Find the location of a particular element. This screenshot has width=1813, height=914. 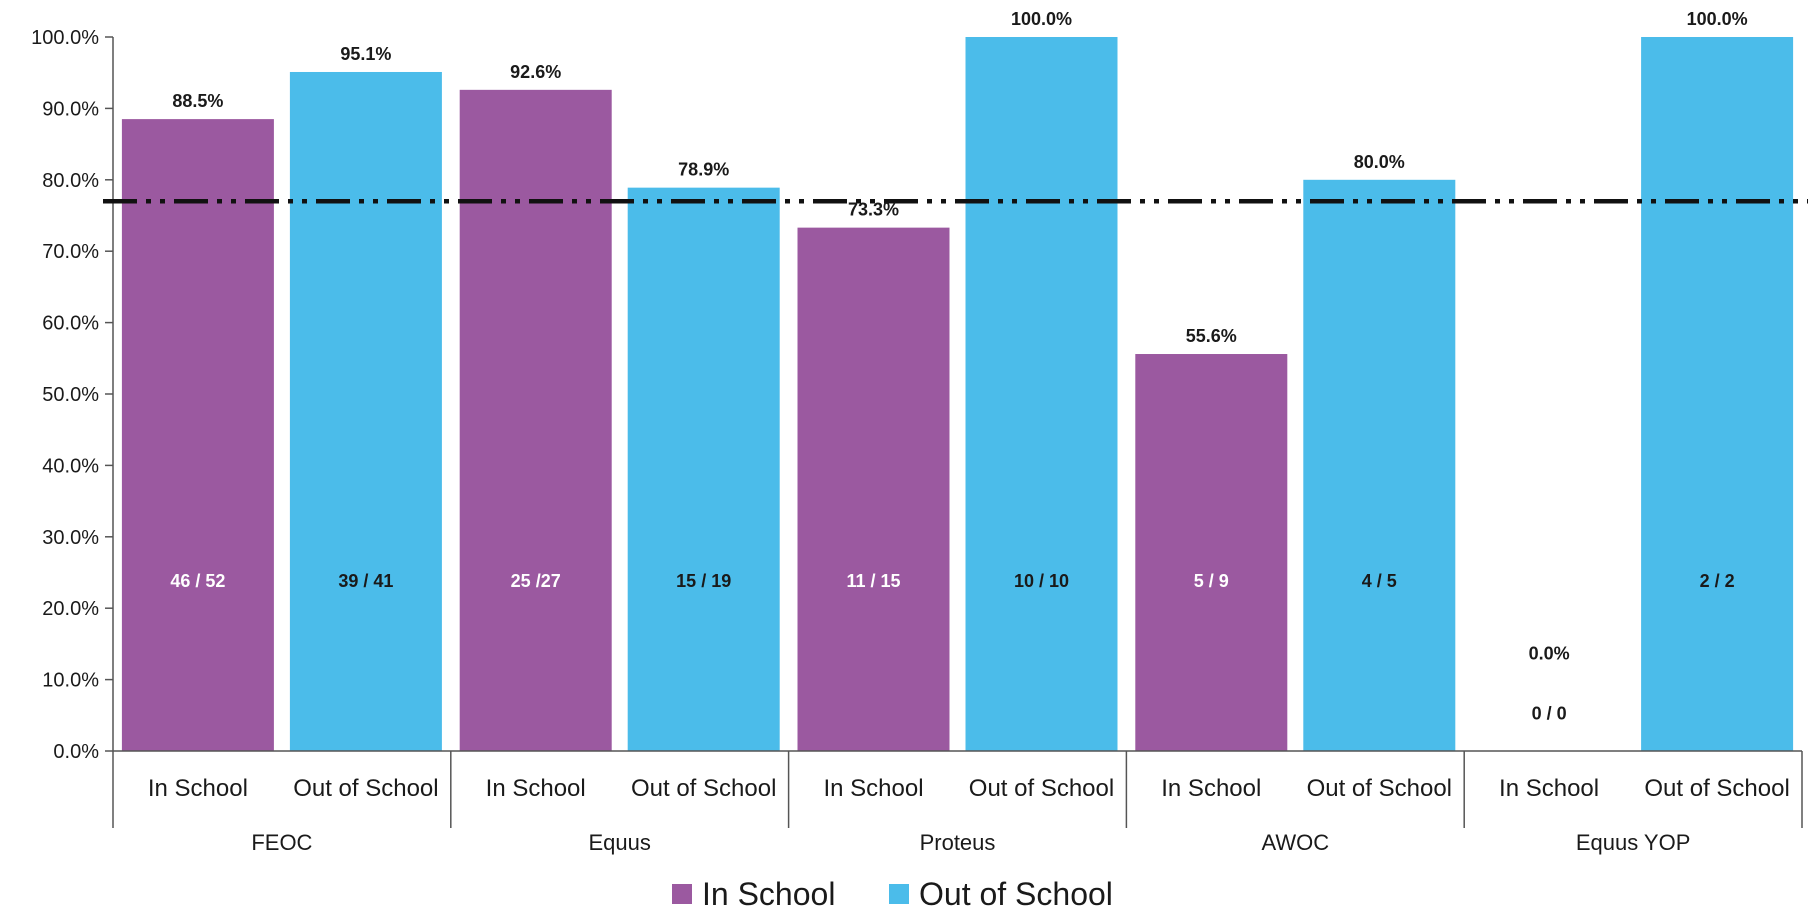

count-label: 15 / 19 is located at coordinates (703, 581).